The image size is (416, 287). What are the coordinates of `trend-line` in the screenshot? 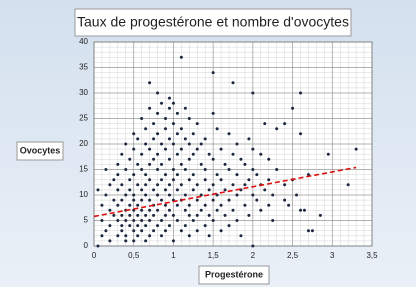 It's located at (225, 192).